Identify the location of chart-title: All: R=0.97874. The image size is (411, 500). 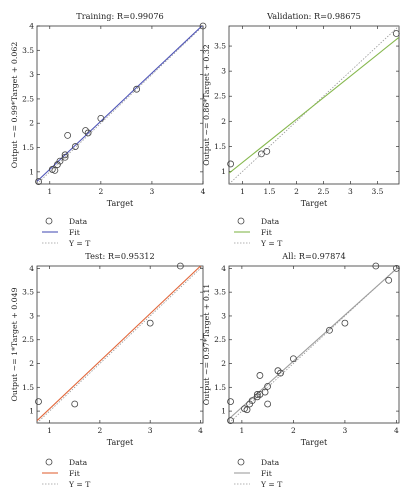
(313, 256).